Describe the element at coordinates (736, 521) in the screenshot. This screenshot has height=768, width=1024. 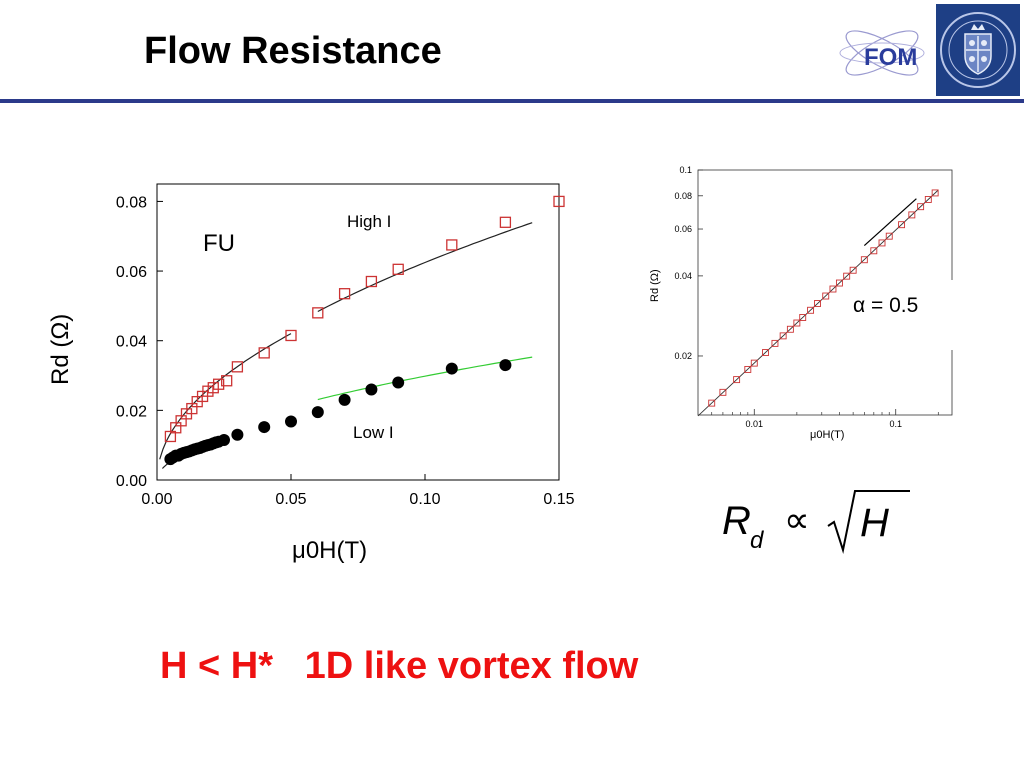
I see `formula-lhs: R` at that location.